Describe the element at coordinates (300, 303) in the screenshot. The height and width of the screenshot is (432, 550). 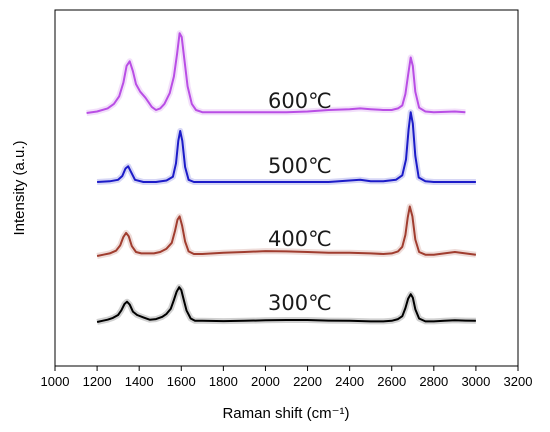
I see `series-label: 300℃` at that location.